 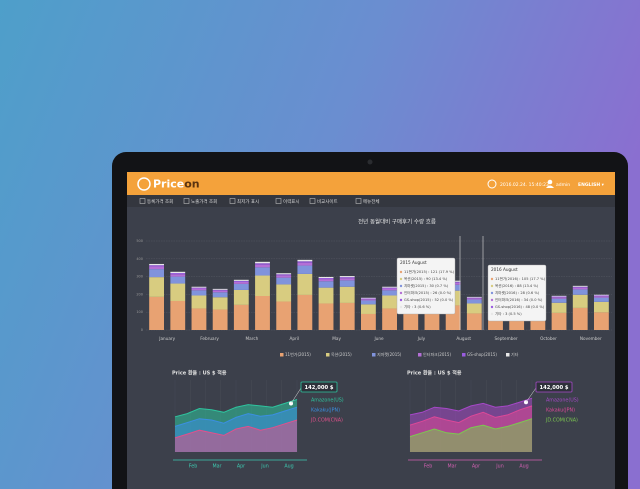 I want to click on nav-item: 최저가 표시, so click(x=248, y=201).